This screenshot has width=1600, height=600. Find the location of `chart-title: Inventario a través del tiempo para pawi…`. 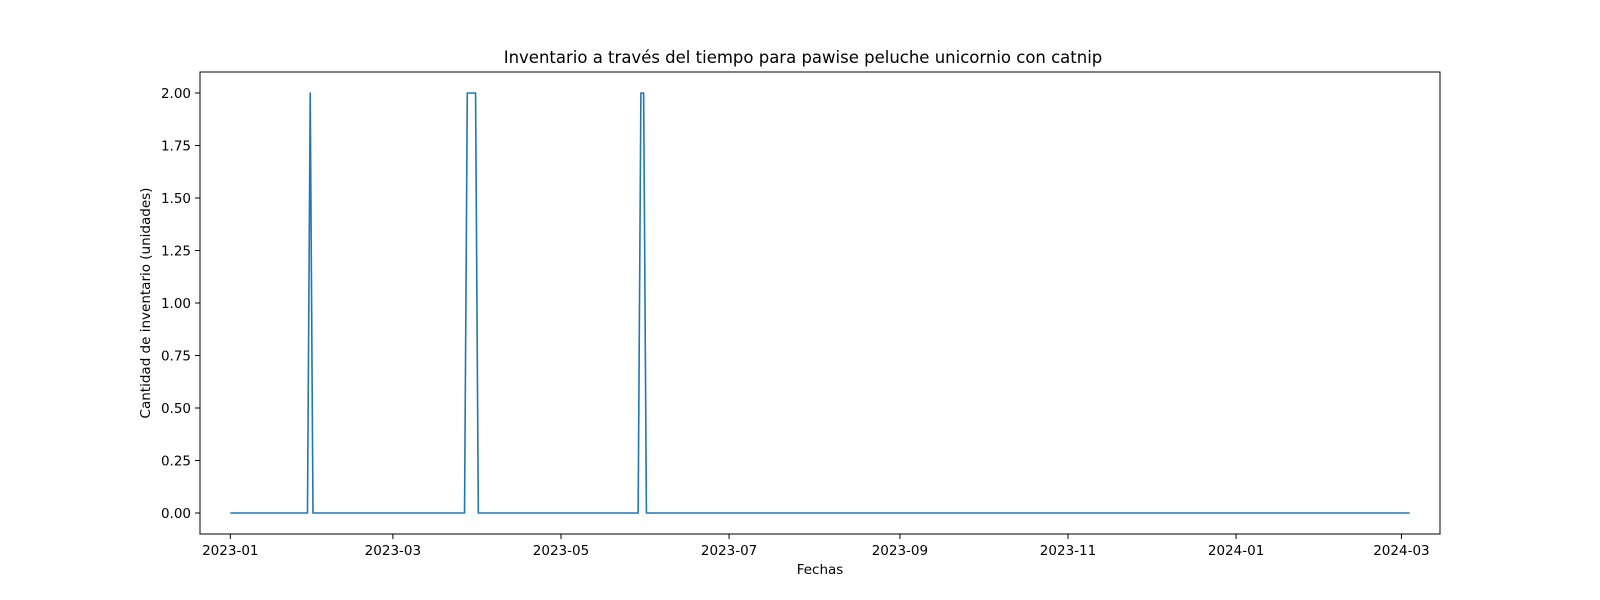

chart-title: Inventario a través del tiempo para pawi… is located at coordinates (803, 57).